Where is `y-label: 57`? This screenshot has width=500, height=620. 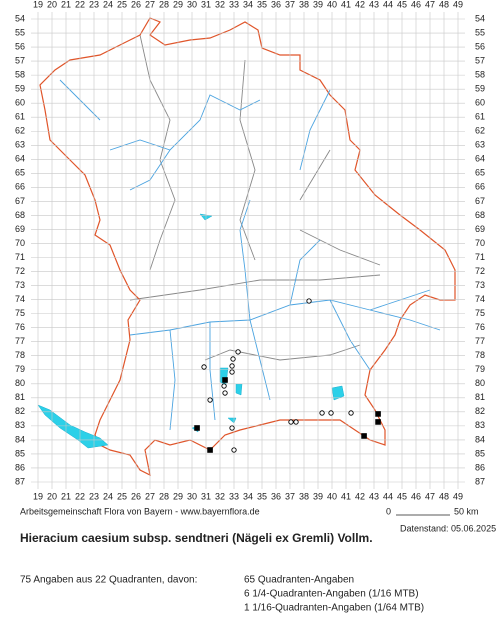
y-label: 57 is located at coordinates (20, 60).